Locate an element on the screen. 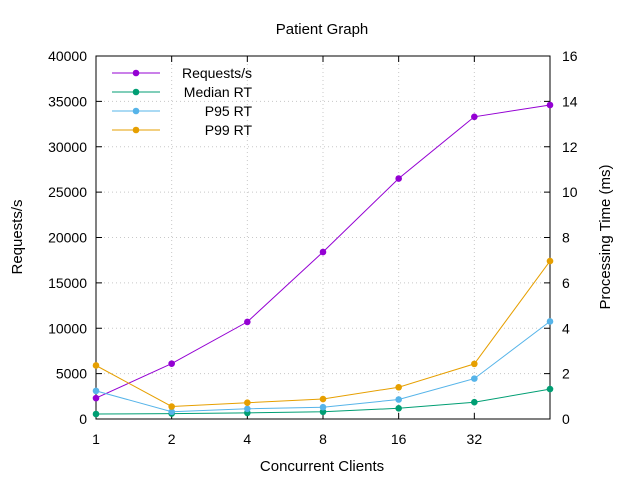 The image size is (640, 480). legend-item: P95 RT is located at coordinates (182, 111).